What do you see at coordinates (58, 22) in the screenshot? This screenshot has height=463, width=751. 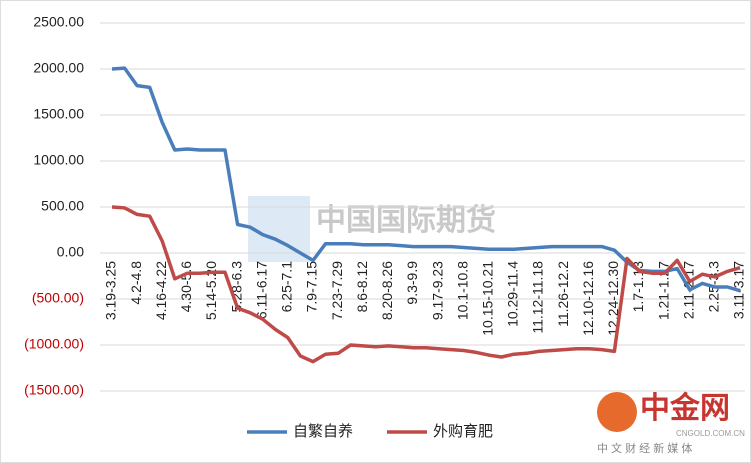 I see `y-tick-label: 2500.00` at bounding box center [58, 22].